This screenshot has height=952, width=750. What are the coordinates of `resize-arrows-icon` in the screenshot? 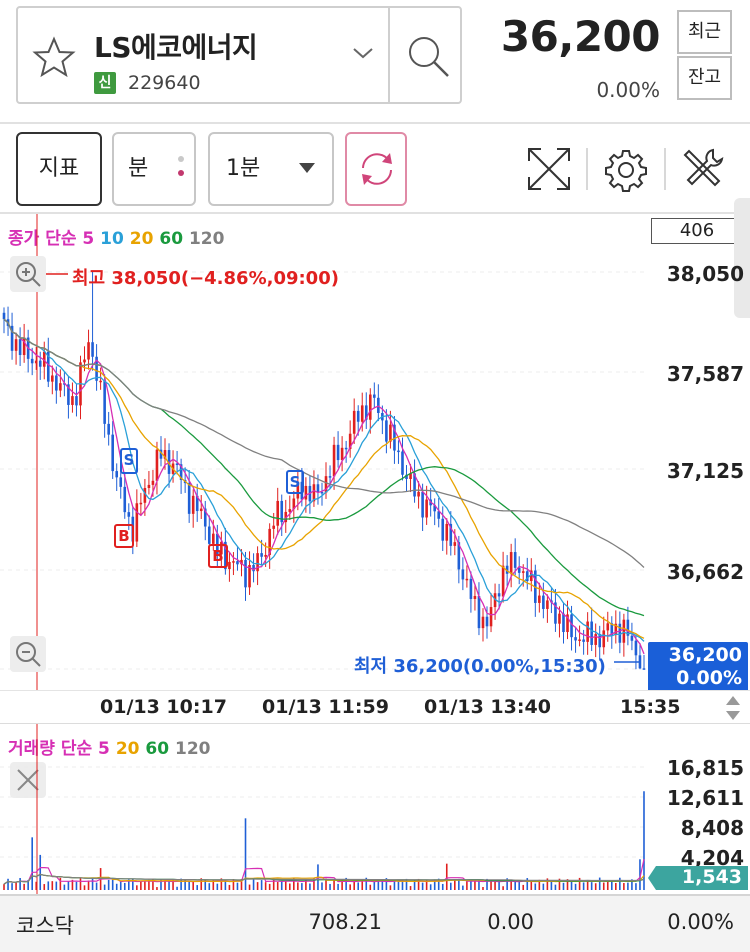 It's located at (733, 708).